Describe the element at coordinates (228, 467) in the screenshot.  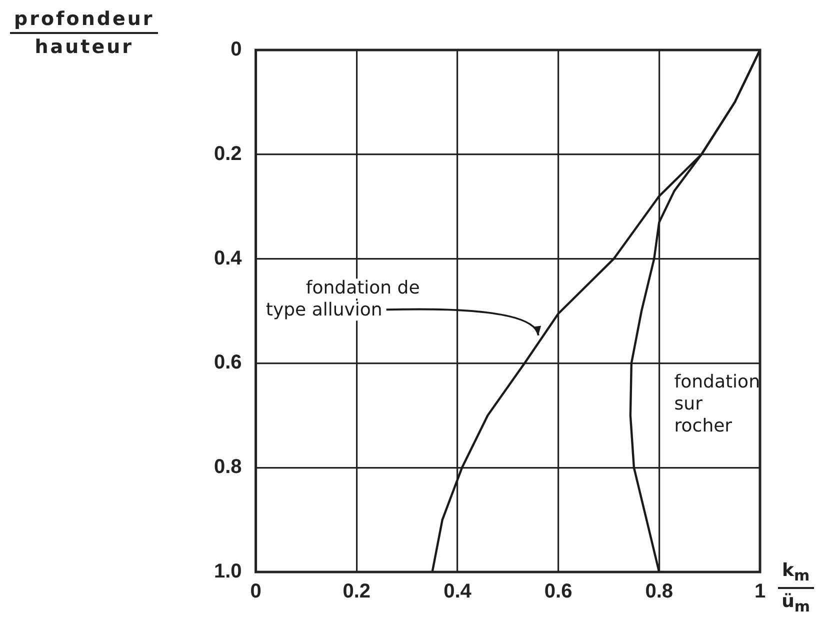
I see `y-tick-label: 0.8` at that location.